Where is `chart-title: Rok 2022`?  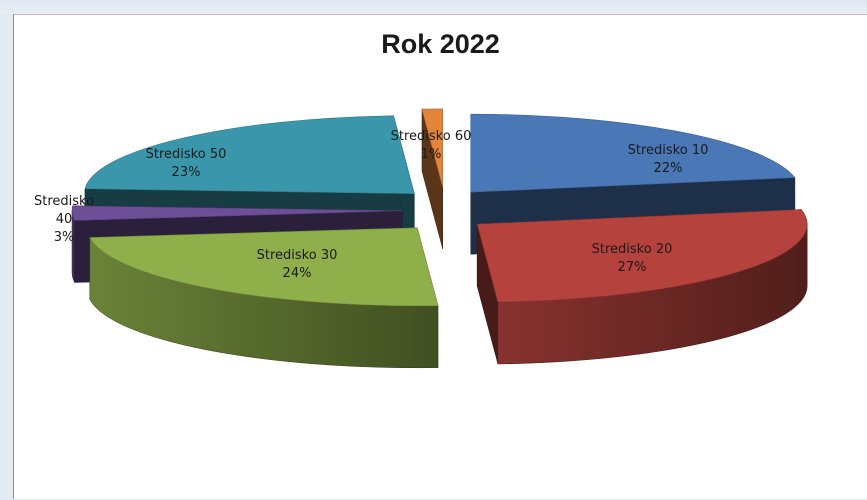
chart-title: Rok 2022 is located at coordinates (440, 44).